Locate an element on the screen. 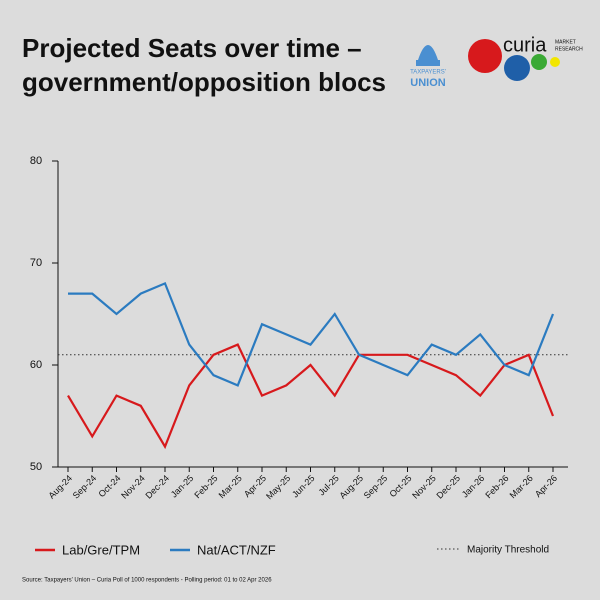 The height and width of the screenshot is (600, 600). x-tick-label: Sep-25 is located at coordinates (376, 487).